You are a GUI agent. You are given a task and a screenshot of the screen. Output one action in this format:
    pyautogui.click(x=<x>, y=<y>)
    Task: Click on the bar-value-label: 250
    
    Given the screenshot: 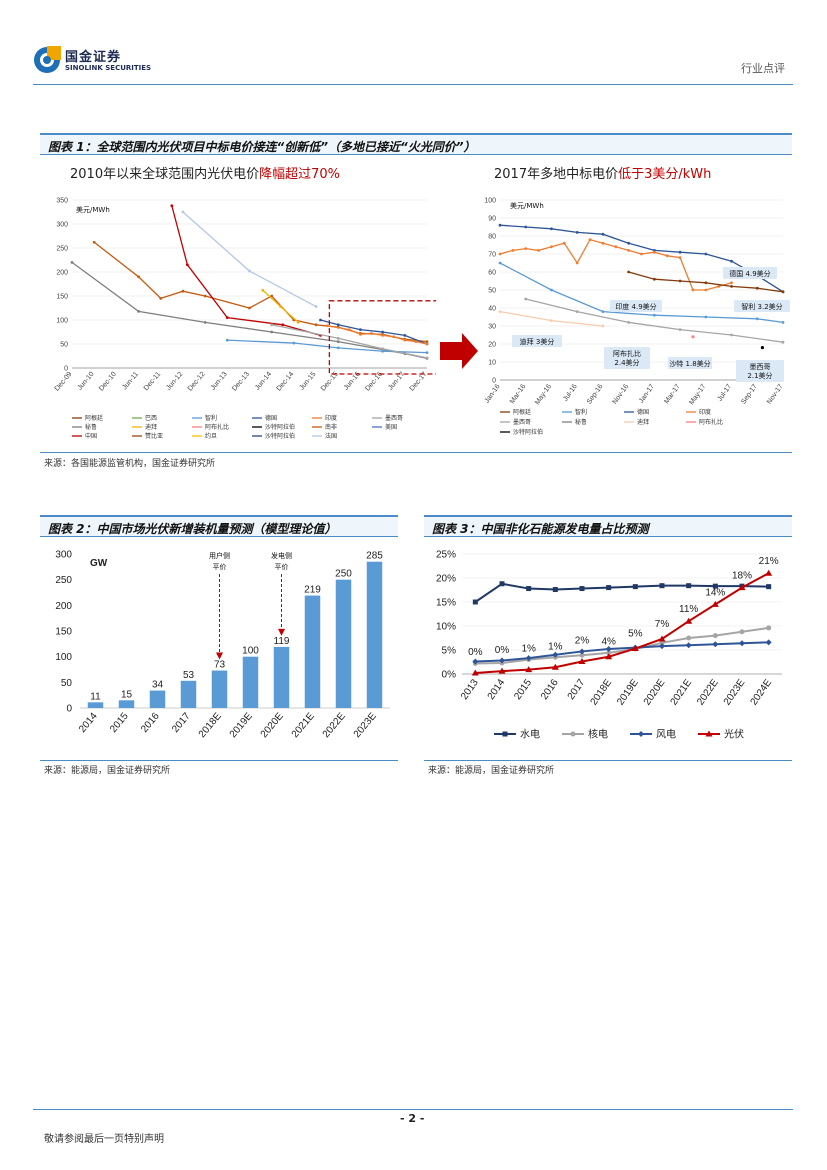 What is the action you would take?
    pyautogui.click(x=343, y=574)
    